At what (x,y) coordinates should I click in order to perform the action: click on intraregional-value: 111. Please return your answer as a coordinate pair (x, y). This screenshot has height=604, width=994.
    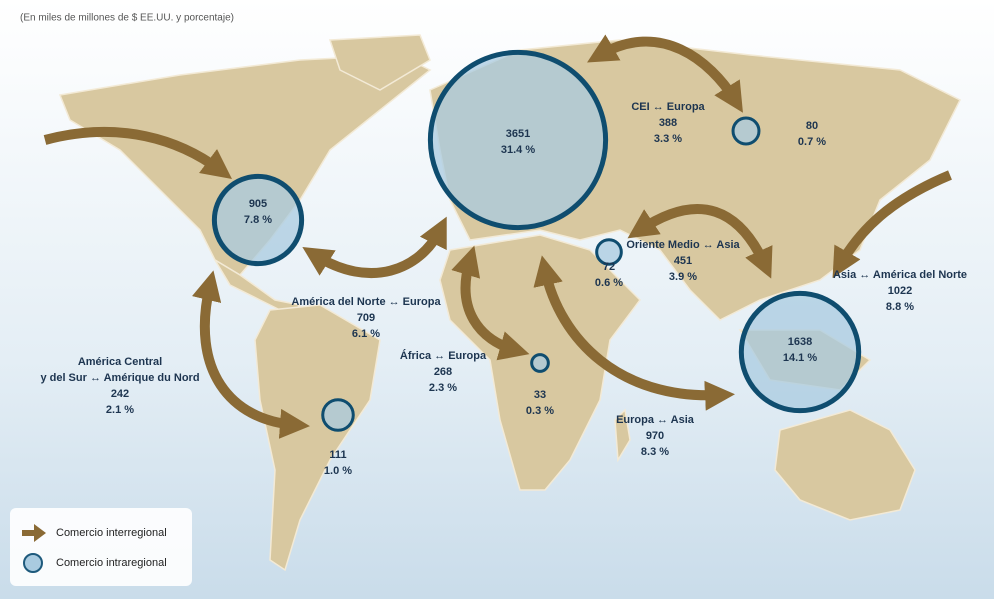
    Looking at the image, I should click on (337, 455).